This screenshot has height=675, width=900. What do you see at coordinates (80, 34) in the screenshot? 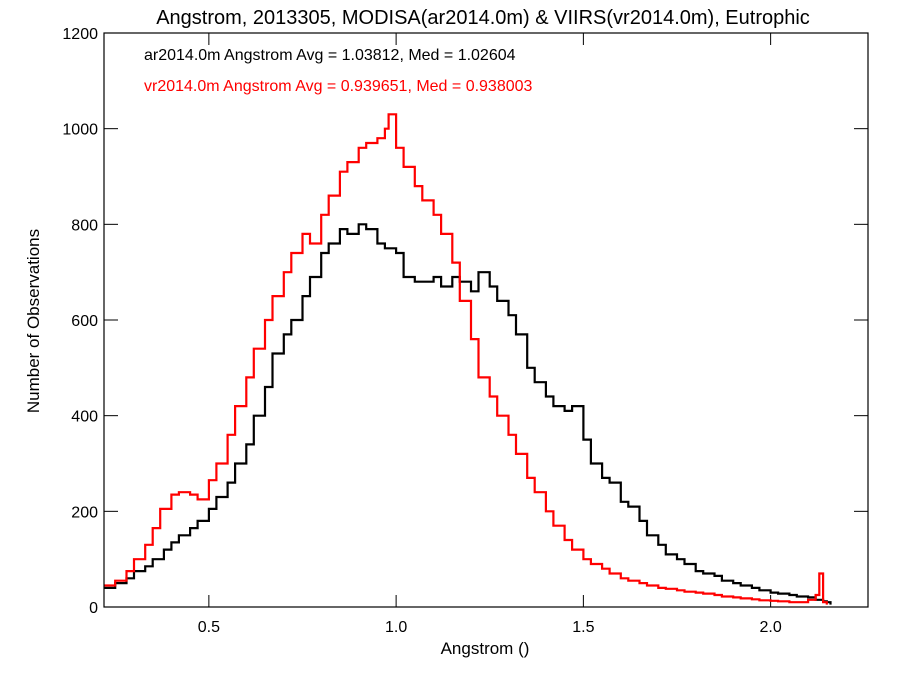
I see `y-tick-label: 1200` at bounding box center [80, 34].